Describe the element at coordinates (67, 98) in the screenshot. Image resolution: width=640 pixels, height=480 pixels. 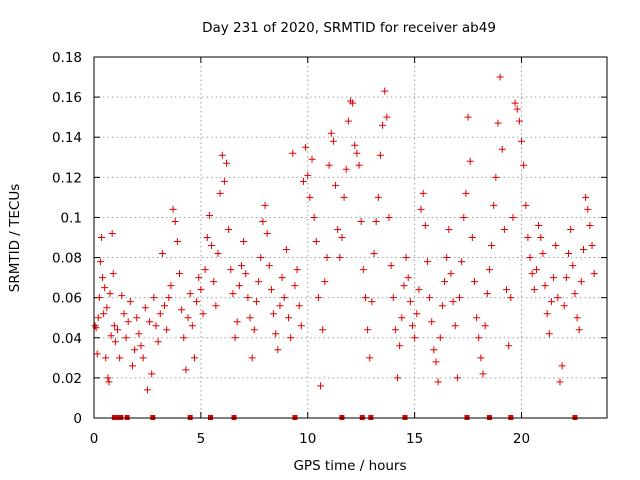
I see `y-tick-label: 0.16` at that location.